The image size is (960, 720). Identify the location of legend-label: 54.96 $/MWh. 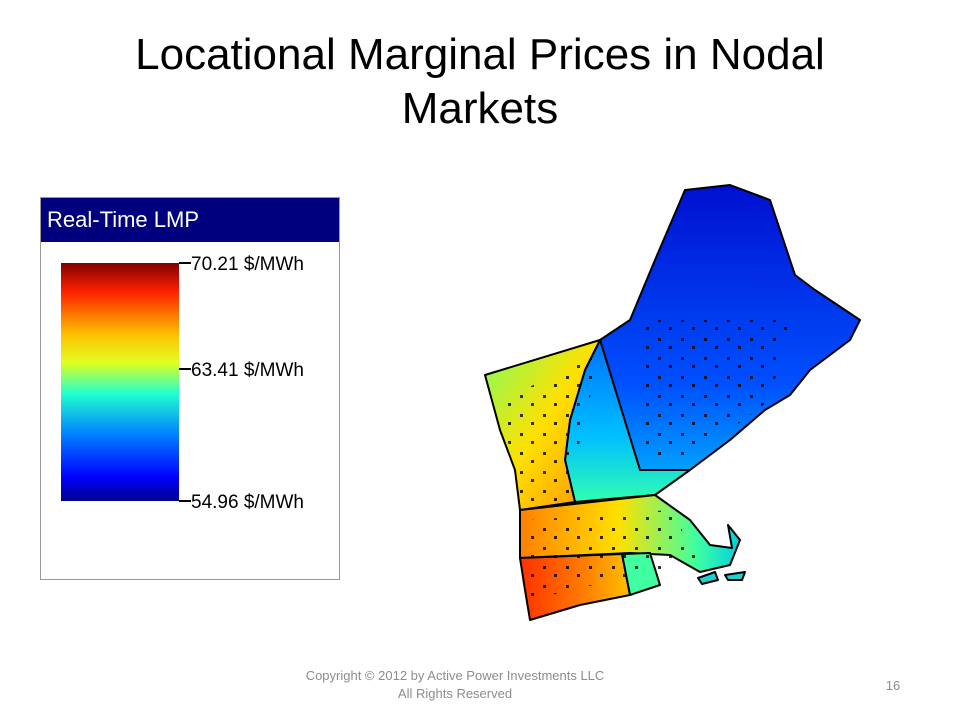
(247, 502).